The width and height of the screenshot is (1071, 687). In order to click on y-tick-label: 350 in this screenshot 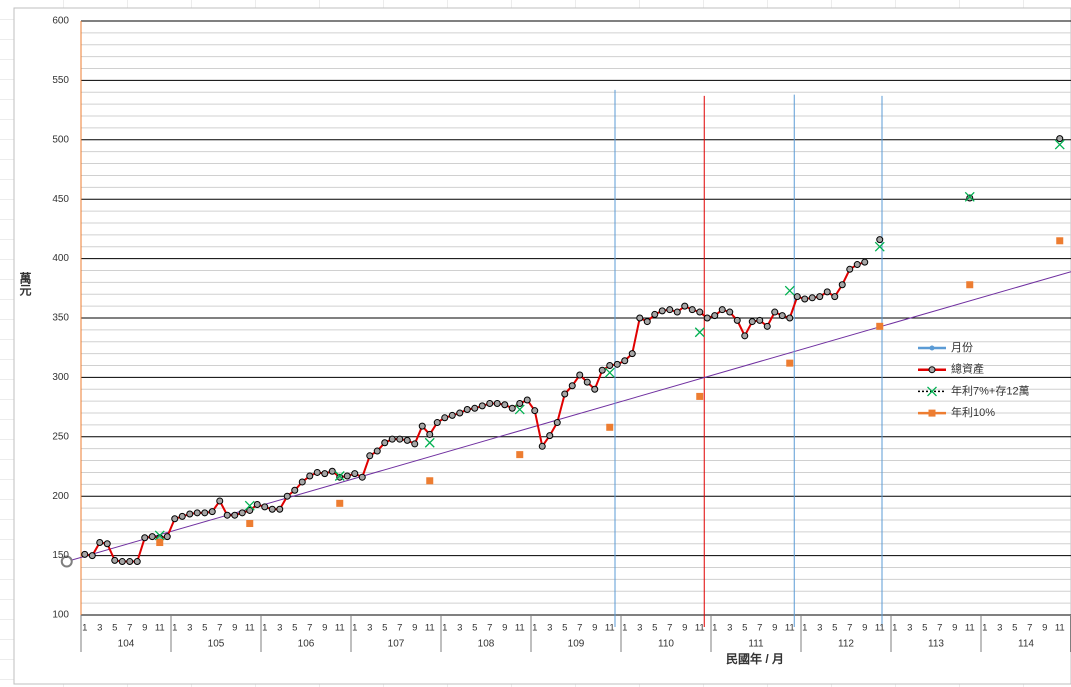, I will do `click(60, 318)`.